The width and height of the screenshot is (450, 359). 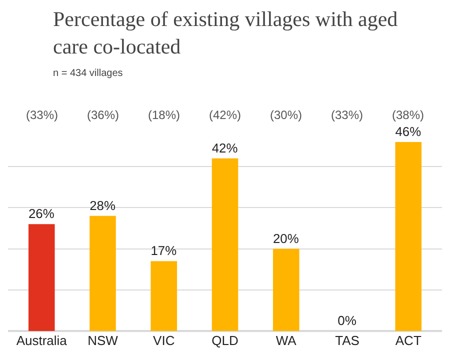 What do you see at coordinates (103, 205) in the screenshot?
I see `data-label: 28%` at bounding box center [103, 205].